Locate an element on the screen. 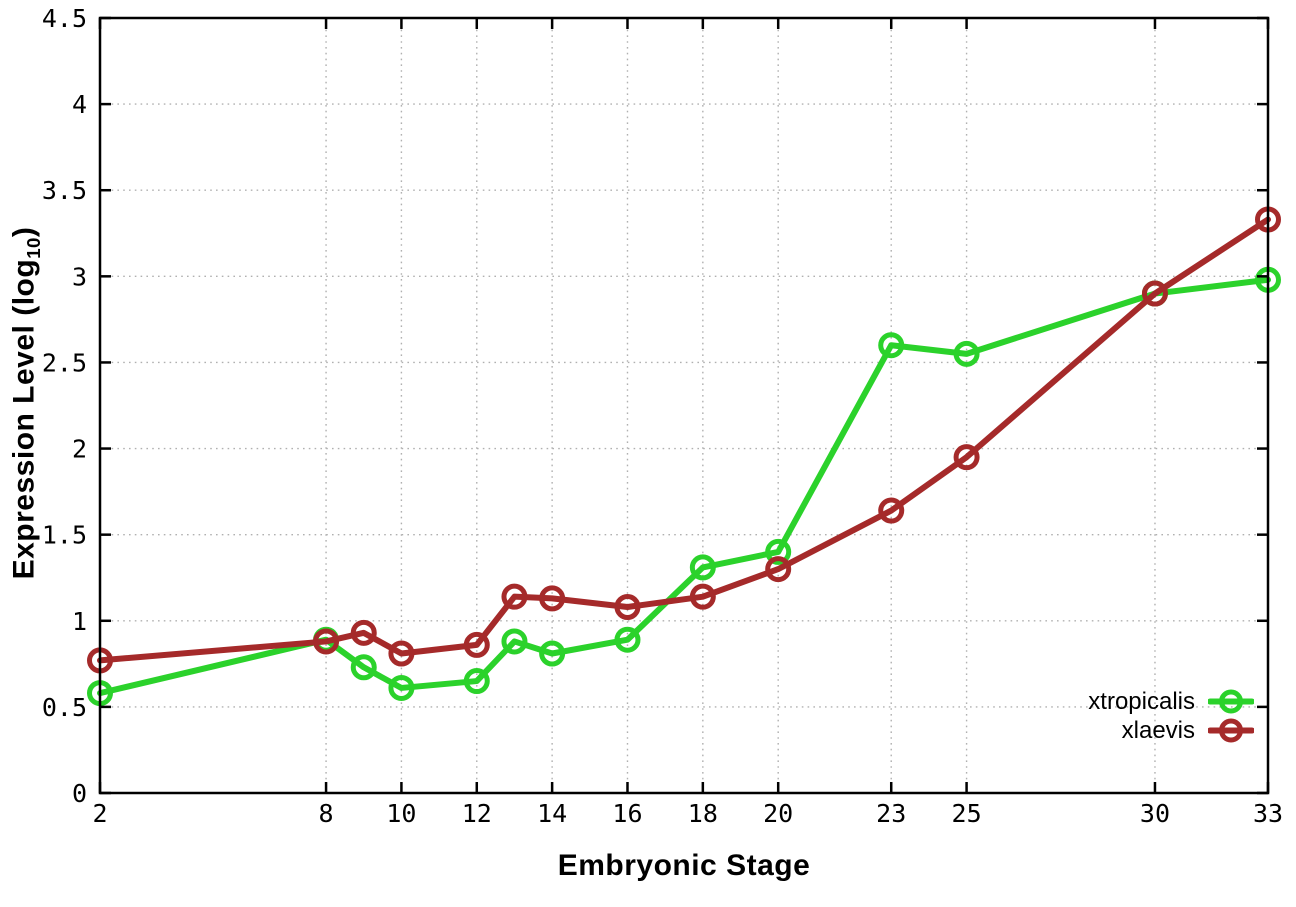 This screenshot has width=1296, height=907. y-tick-label: 3.5 is located at coordinates (64, 190).